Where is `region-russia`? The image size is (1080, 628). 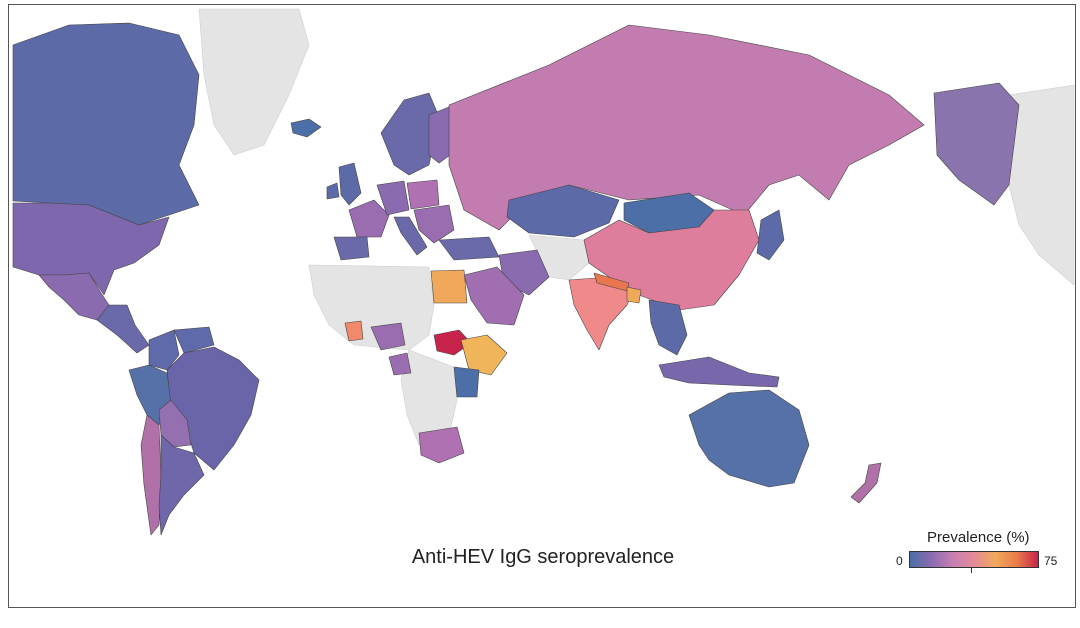 region-russia is located at coordinates (686, 127).